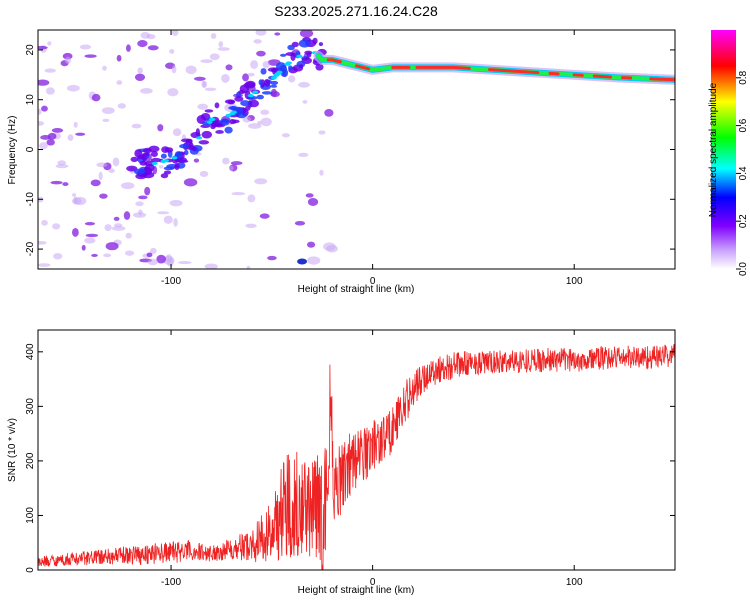 The height and width of the screenshot is (600, 750). What do you see at coordinates (171, 281) in the screenshot?
I see `spectrogram-x-tick-label: -100` at bounding box center [171, 281].